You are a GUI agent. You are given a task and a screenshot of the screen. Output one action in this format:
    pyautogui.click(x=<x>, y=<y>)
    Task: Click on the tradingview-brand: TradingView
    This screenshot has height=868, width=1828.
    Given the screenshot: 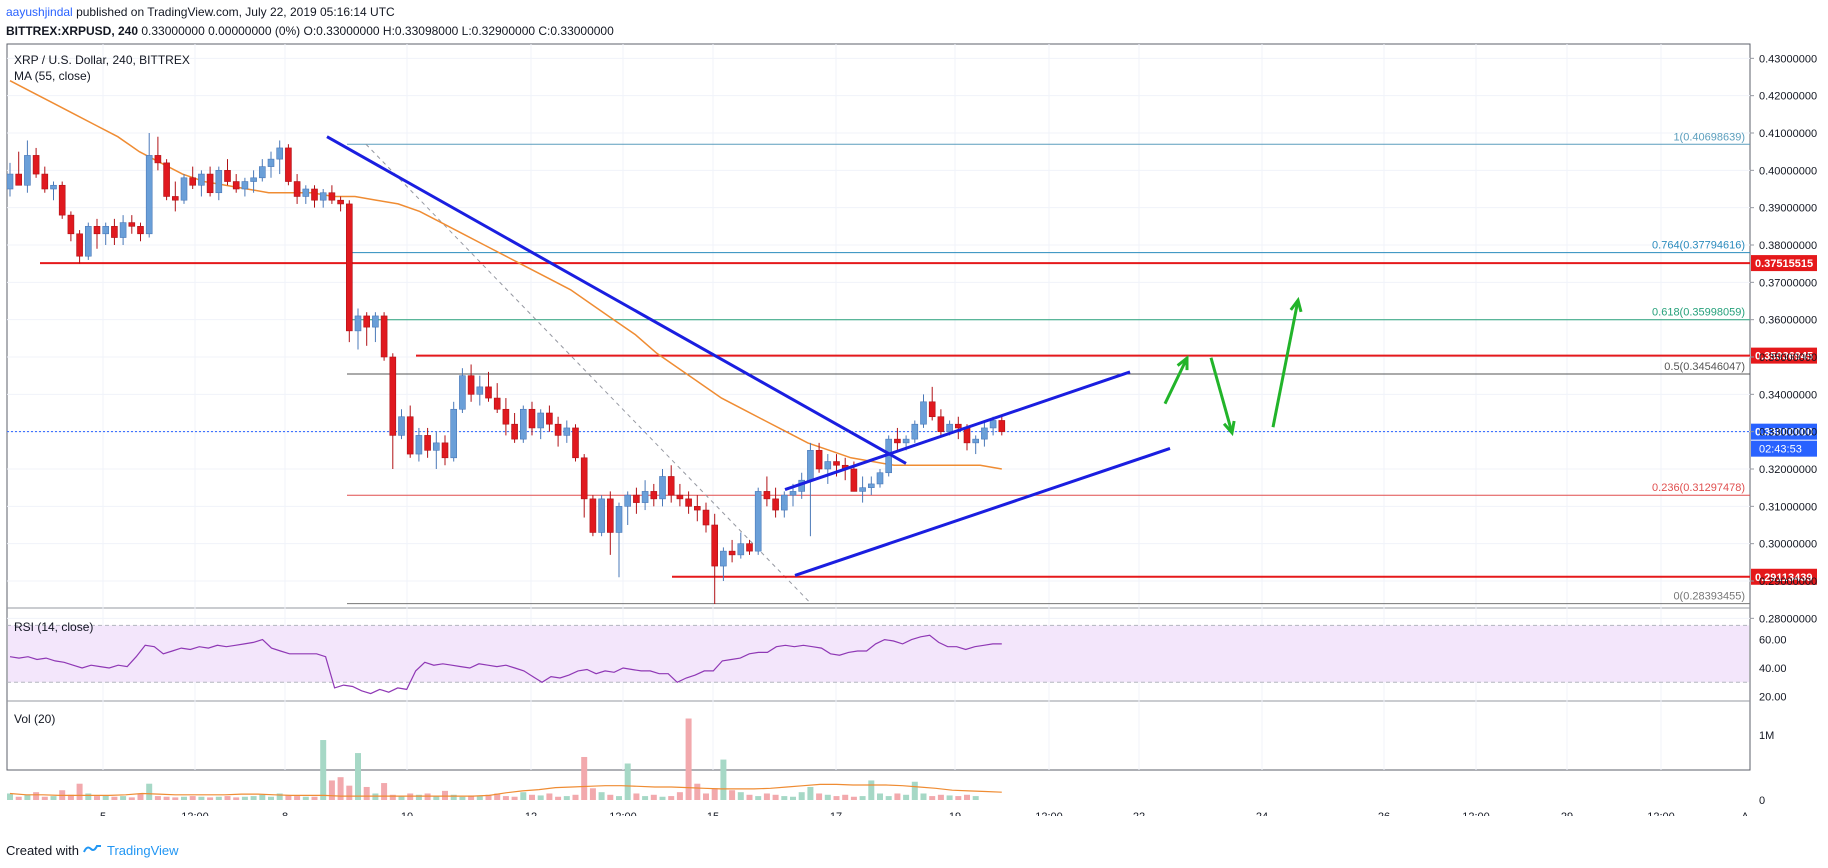 What is the action you would take?
    pyautogui.click(x=142, y=850)
    